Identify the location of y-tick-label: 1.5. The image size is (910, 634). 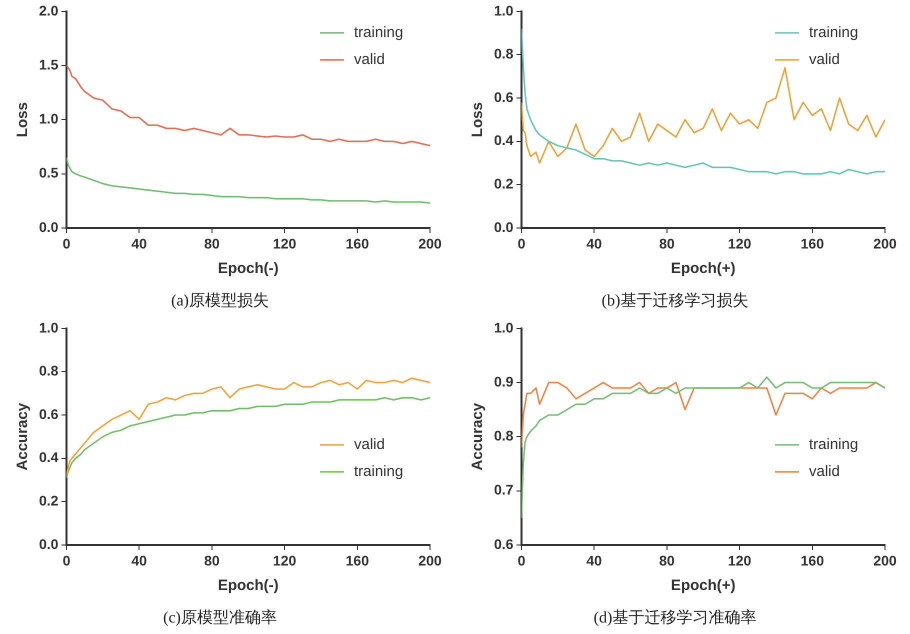
(48, 64).